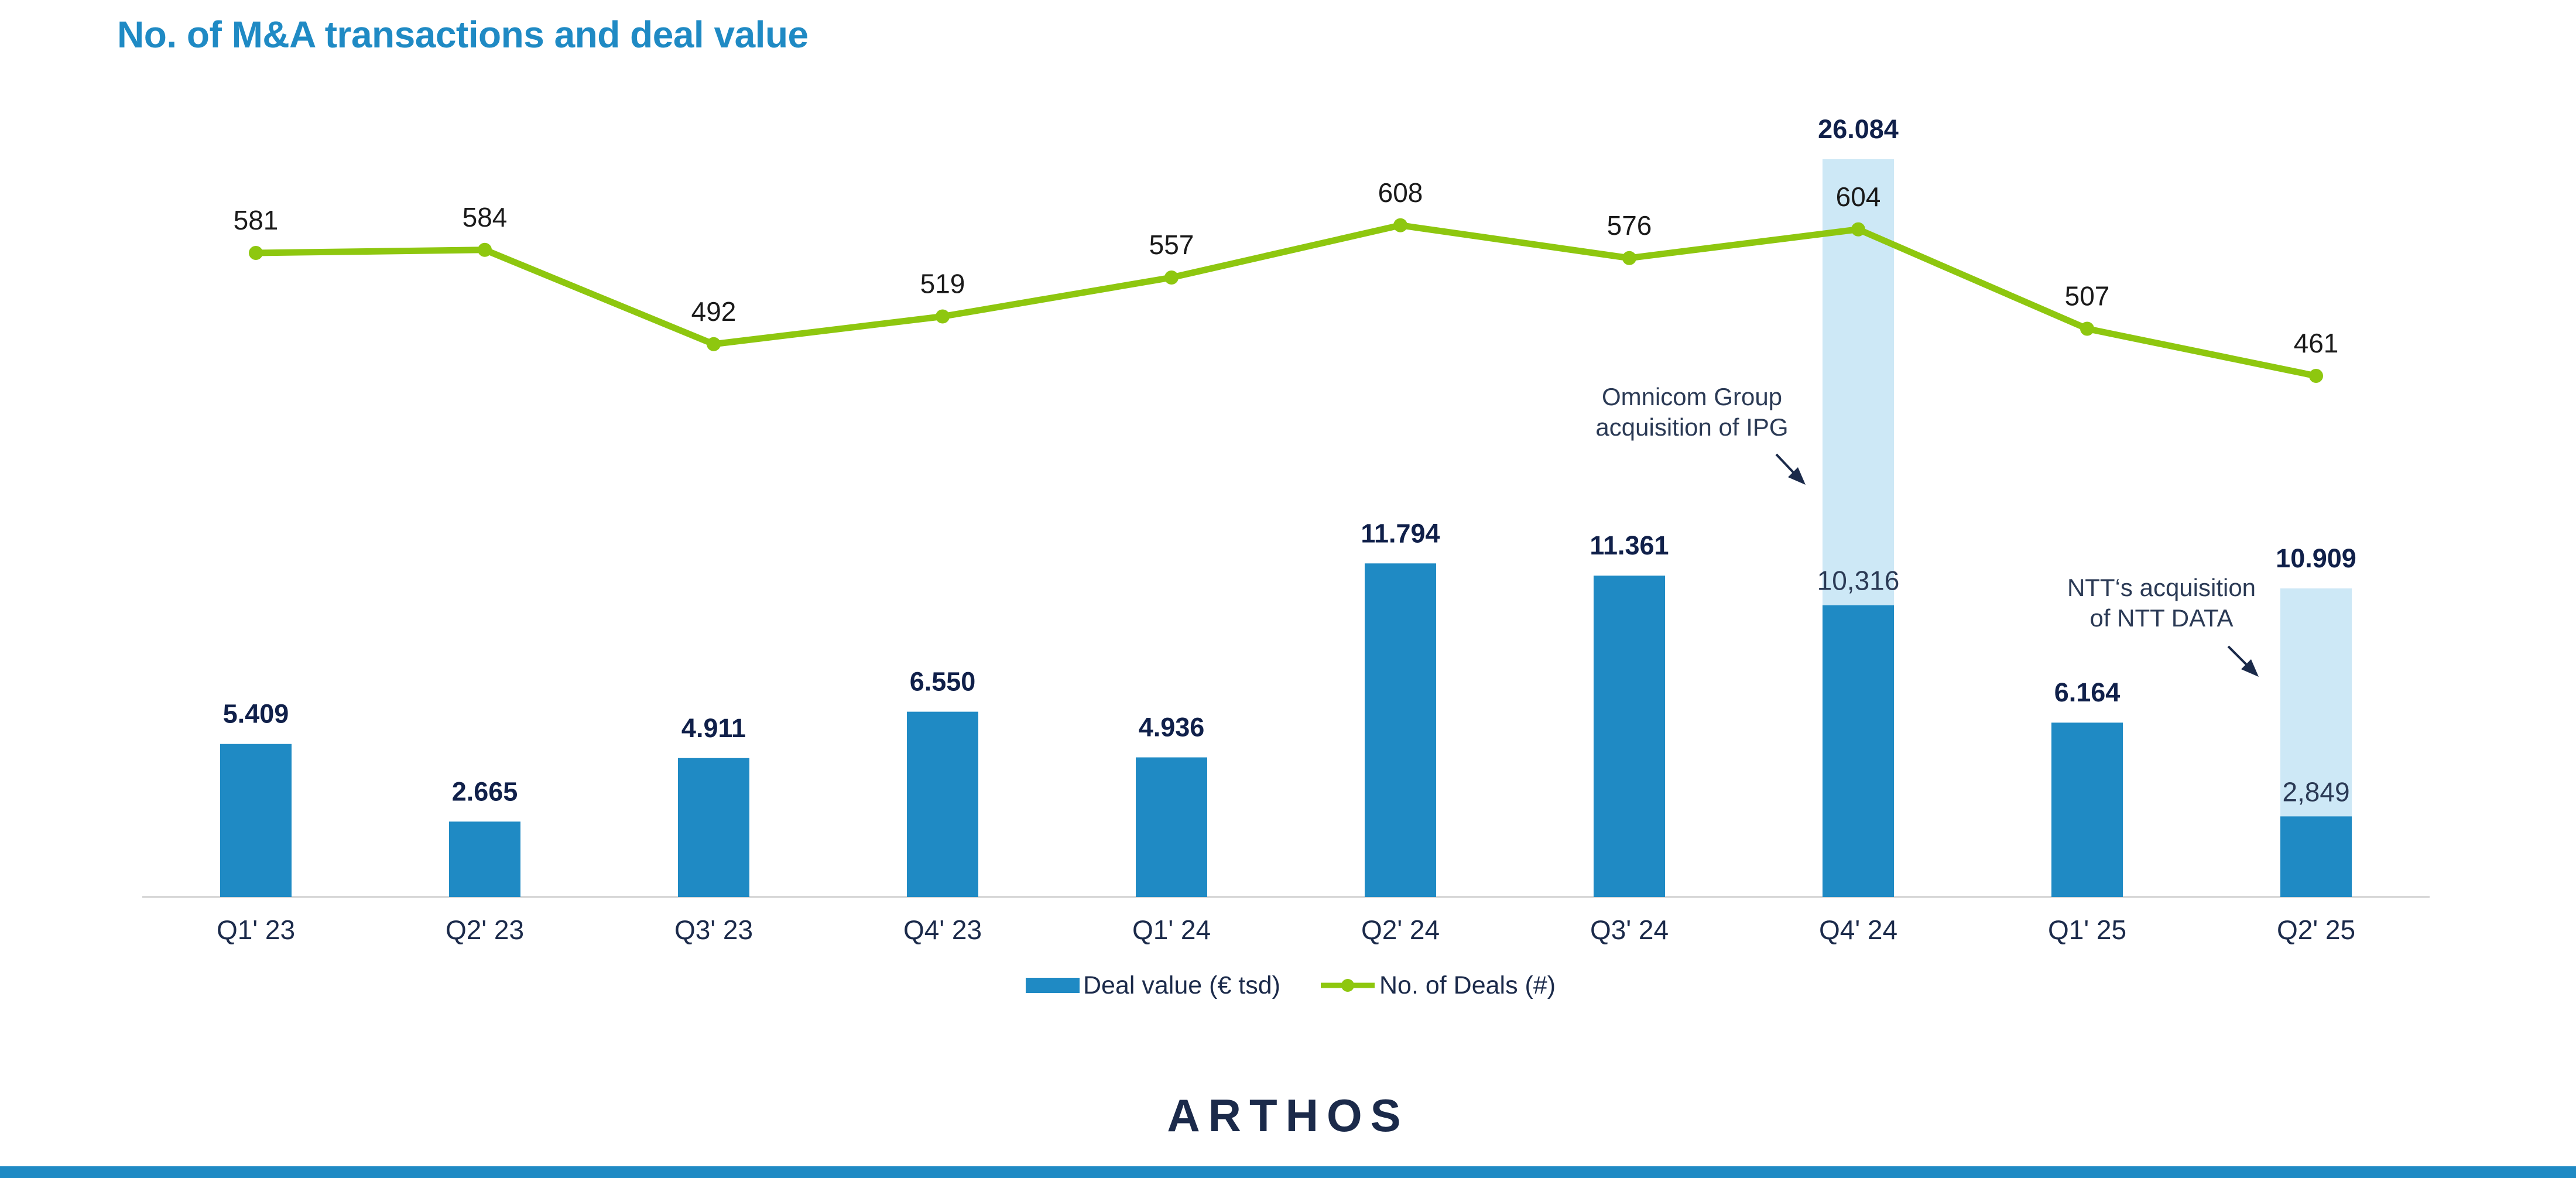 The width and height of the screenshot is (2576, 1178). Describe the element at coordinates (1400, 533) in the screenshot. I see `bar-value-label-q2-24: 11.794` at that location.